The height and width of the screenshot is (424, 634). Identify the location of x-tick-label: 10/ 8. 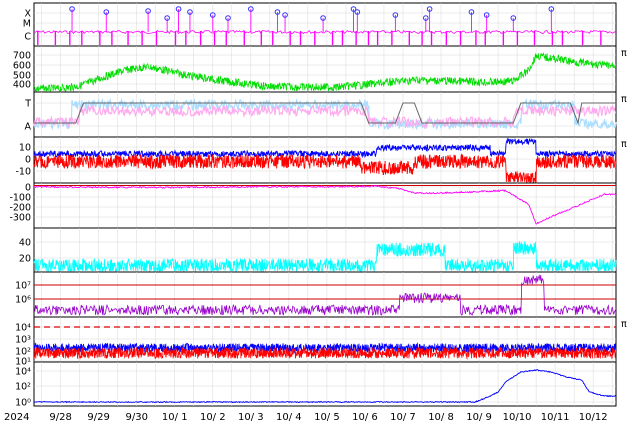
(441, 417).